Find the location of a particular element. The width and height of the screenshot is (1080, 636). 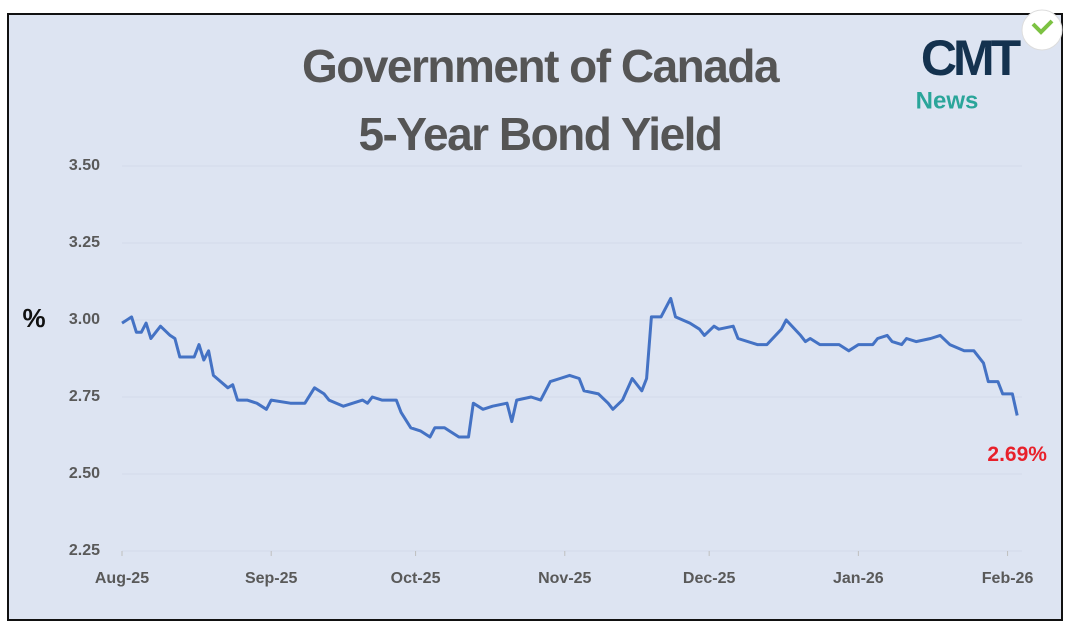

x-tick-label: Oct-25 is located at coordinates (416, 578).